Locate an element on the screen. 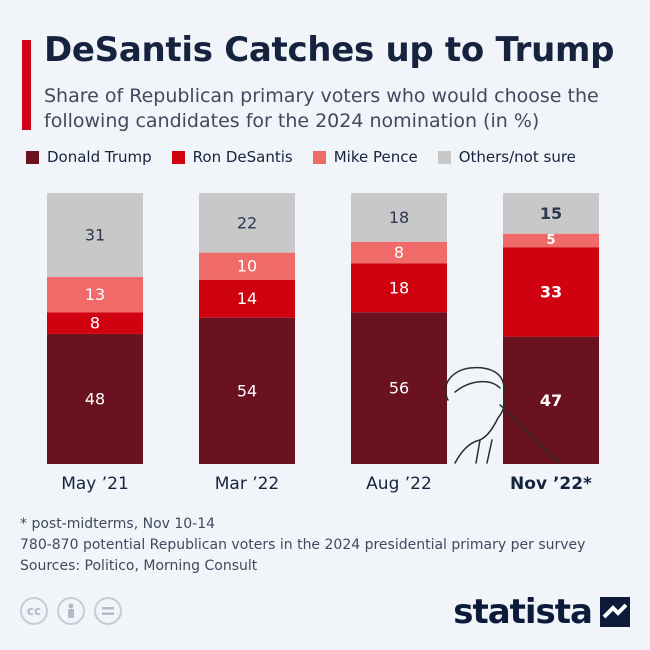  footnote-asterisk: * post-midterms, Nov 10-14 is located at coordinates (118, 524).